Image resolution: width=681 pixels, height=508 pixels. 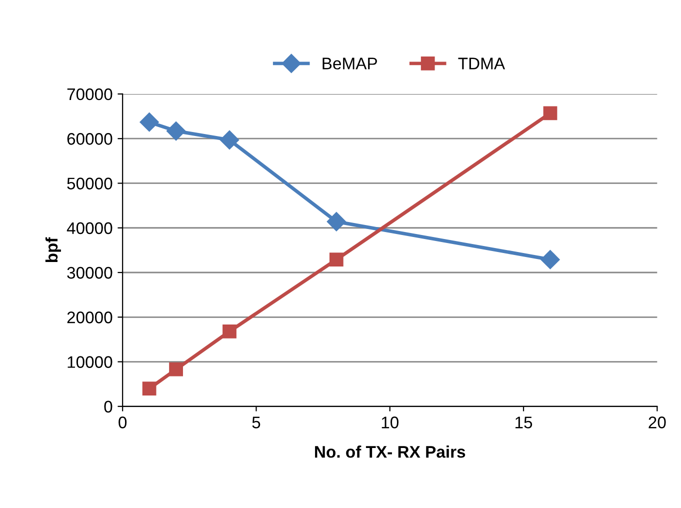 I want to click on legend-label: TDMA, so click(x=482, y=64).